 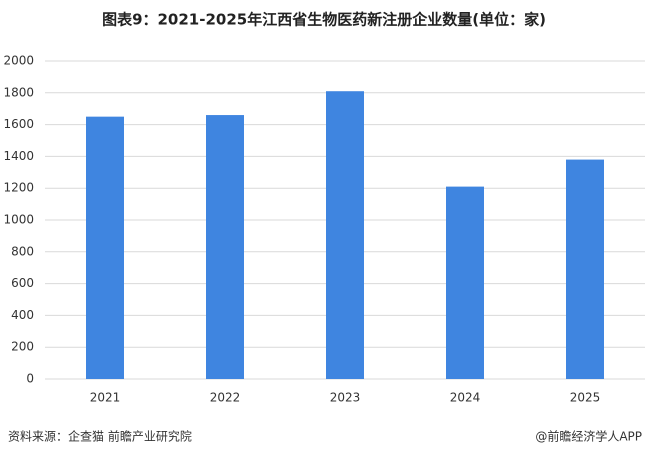 I want to click on y-tick-label: 1200, so click(x=18, y=188).